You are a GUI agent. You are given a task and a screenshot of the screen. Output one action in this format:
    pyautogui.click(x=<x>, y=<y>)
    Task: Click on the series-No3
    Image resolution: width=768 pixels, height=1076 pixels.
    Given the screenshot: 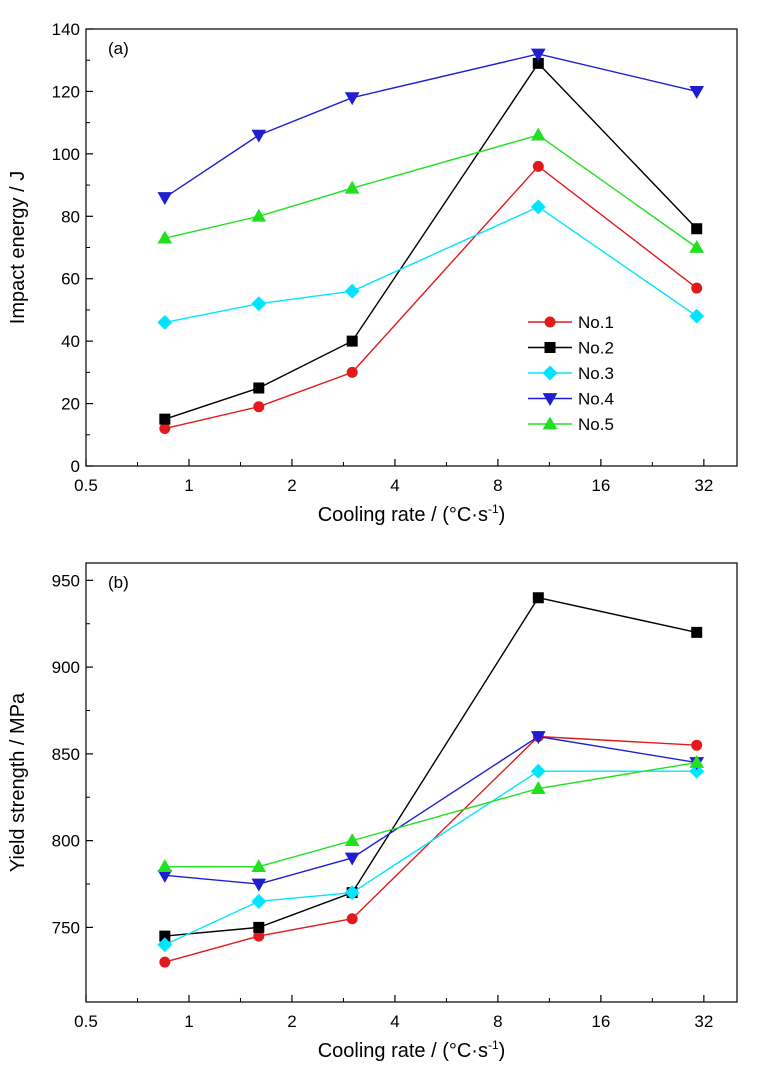 What is the action you would take?
    pyautogui.click(x=431, y=264)
    